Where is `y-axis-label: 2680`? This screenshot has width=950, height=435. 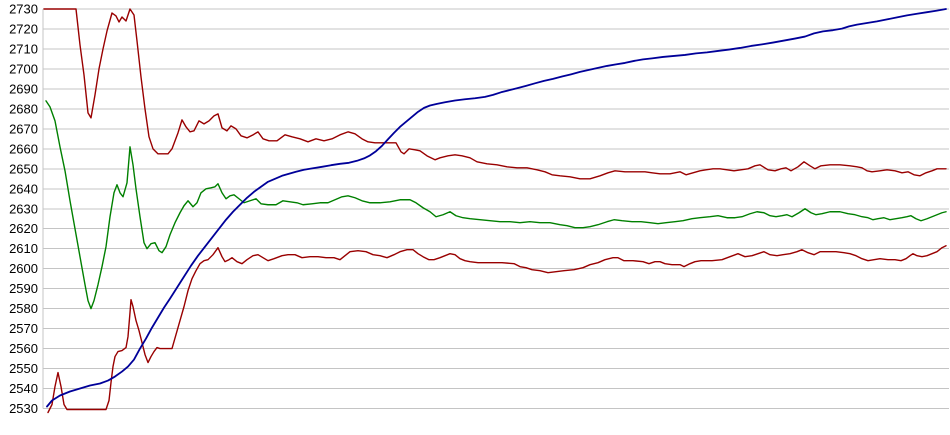 y-axis-label: 2680 is located at coordinates (23, 108).